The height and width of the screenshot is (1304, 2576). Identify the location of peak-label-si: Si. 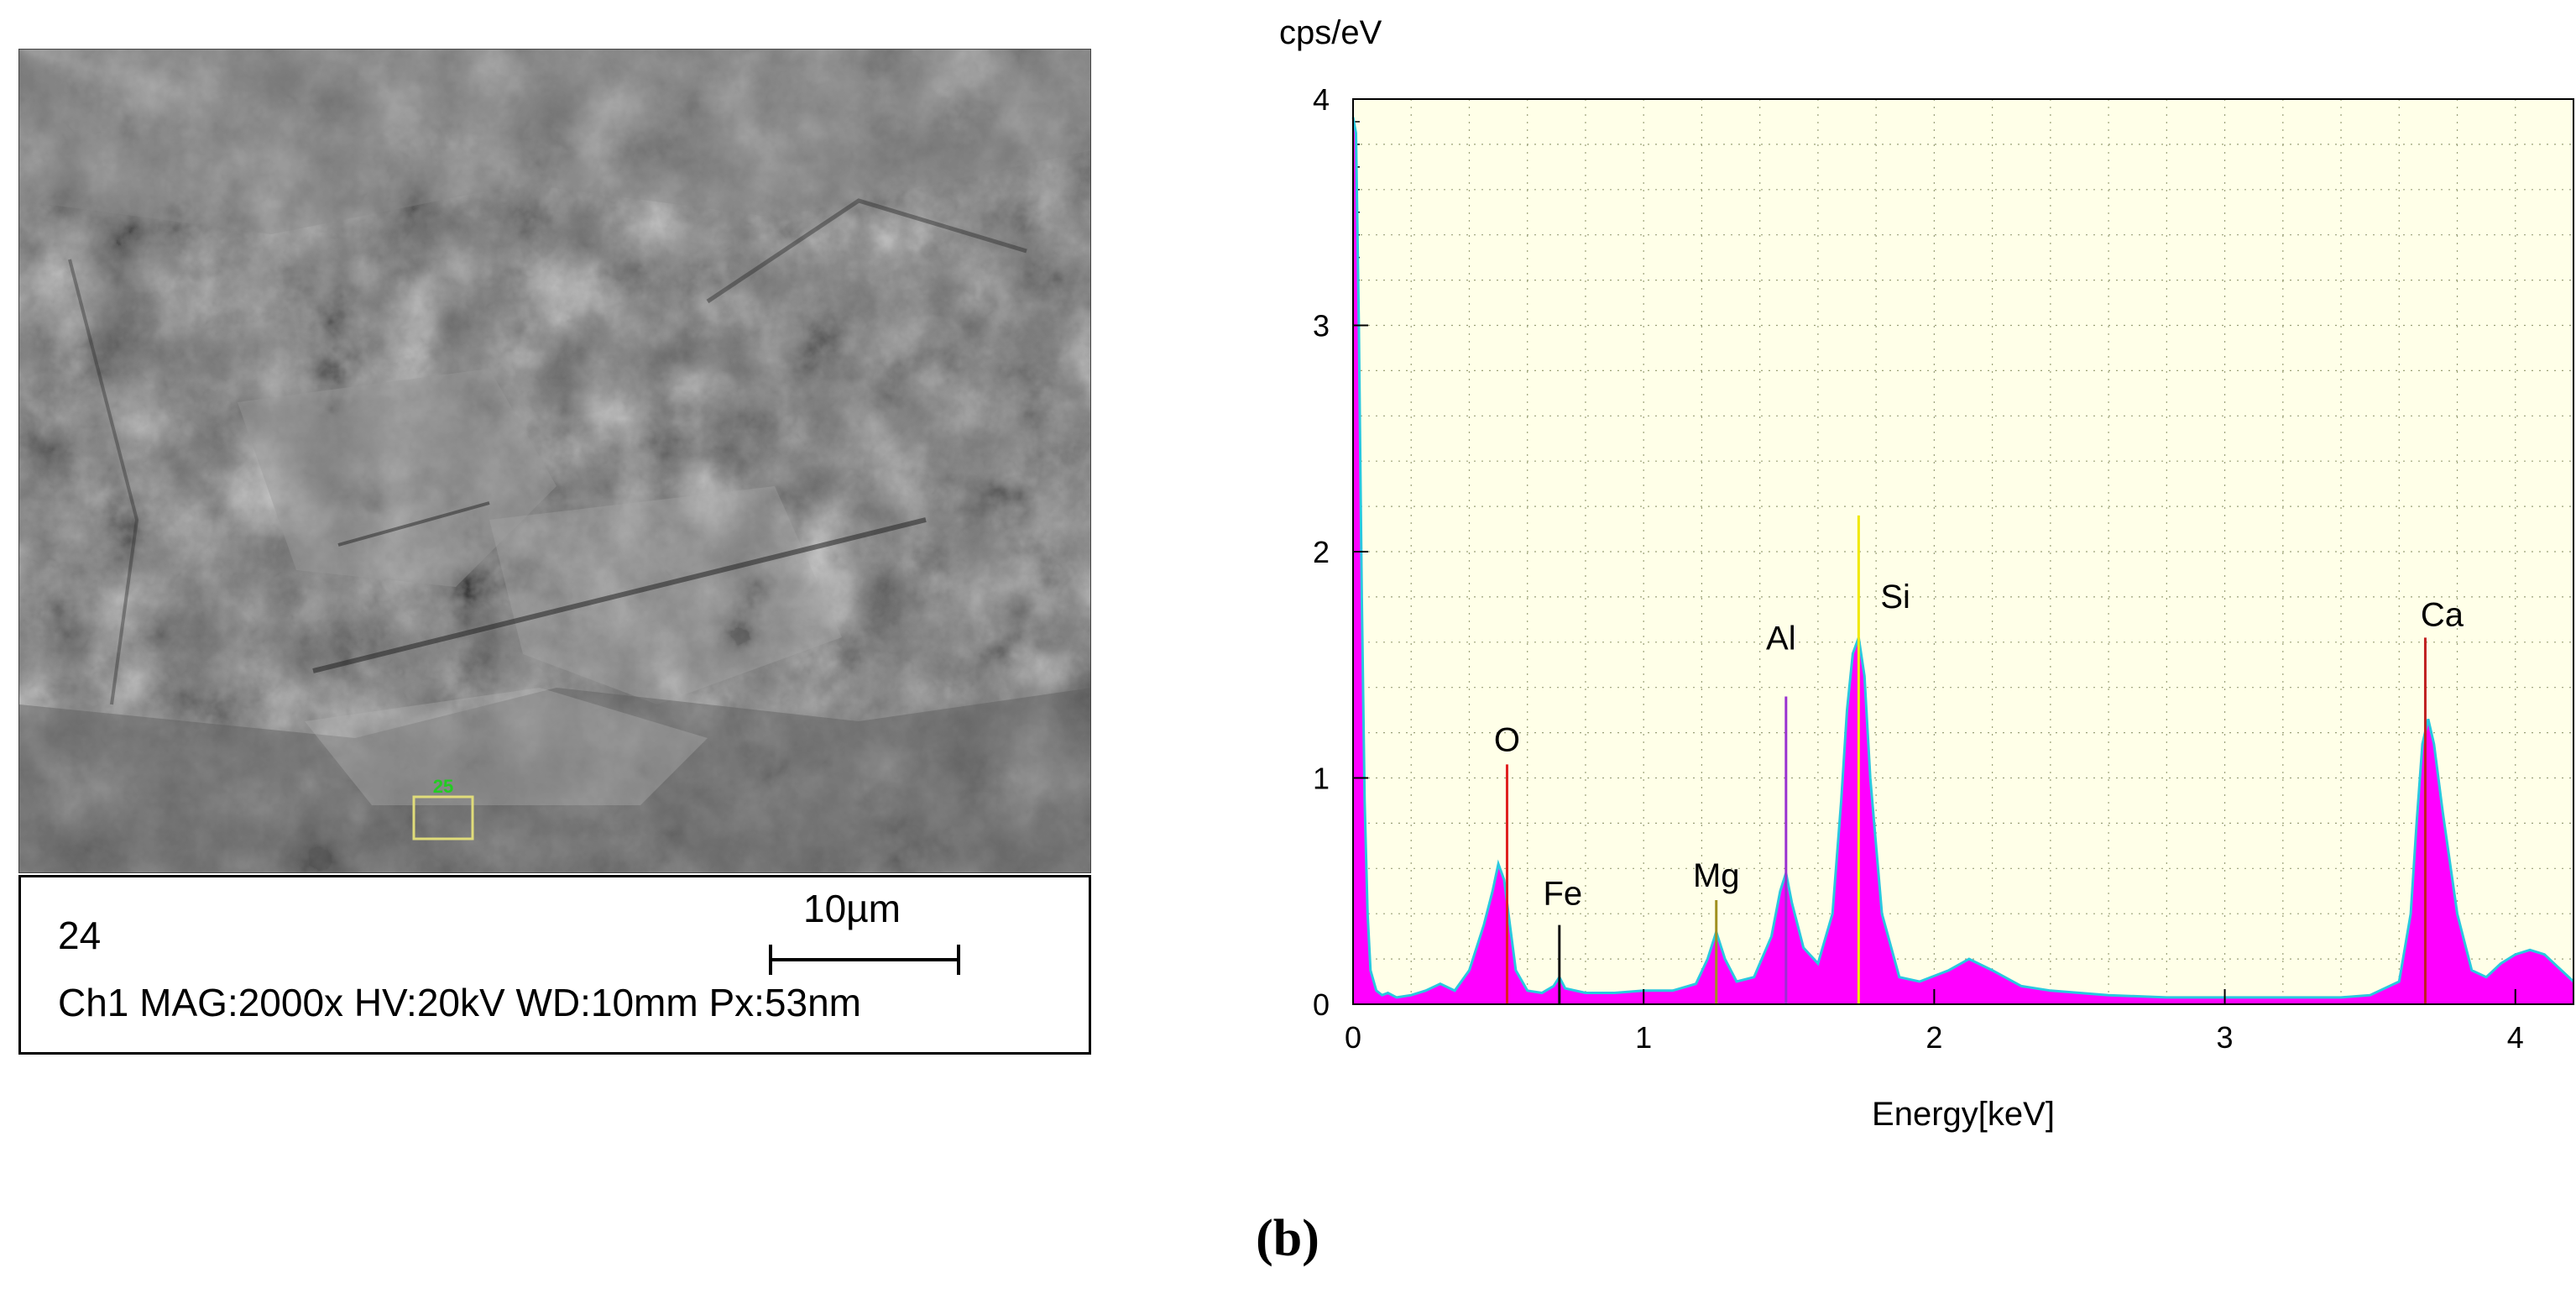
(1895, 597).